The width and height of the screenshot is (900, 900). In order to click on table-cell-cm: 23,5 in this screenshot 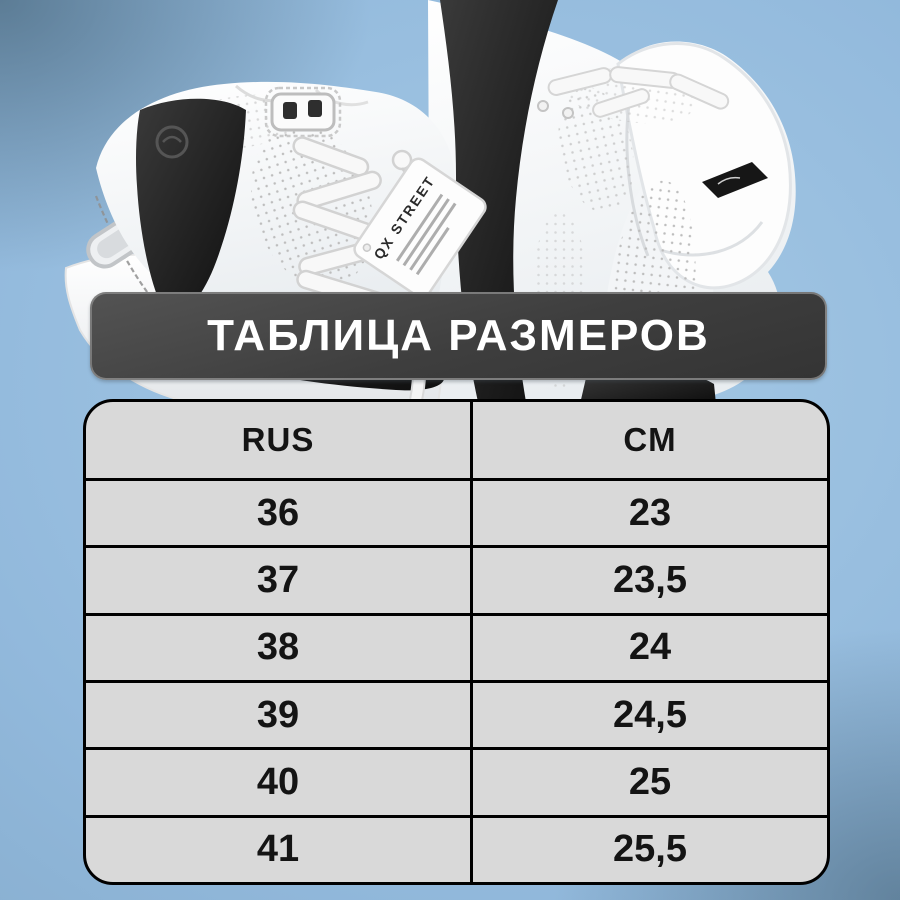, I will do `click(648, 579)`.